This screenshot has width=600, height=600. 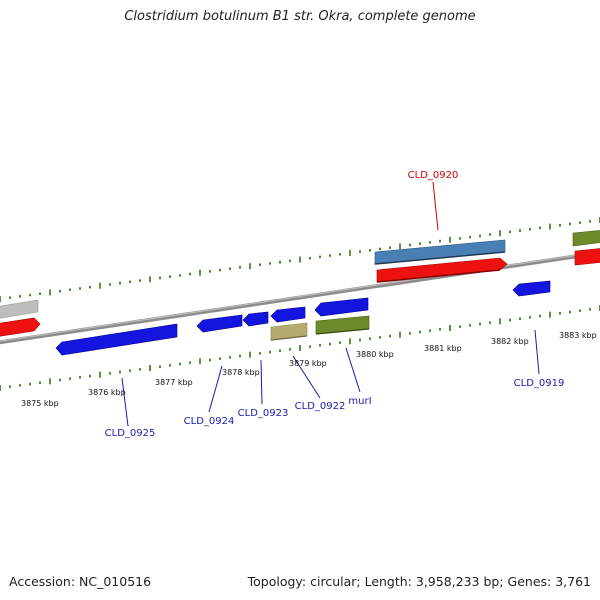 What do you see at coordinates (308, 363) in the screenshot?
I see `kbp-label-3879: 3879 kbp` at bounding box center [308, 363].